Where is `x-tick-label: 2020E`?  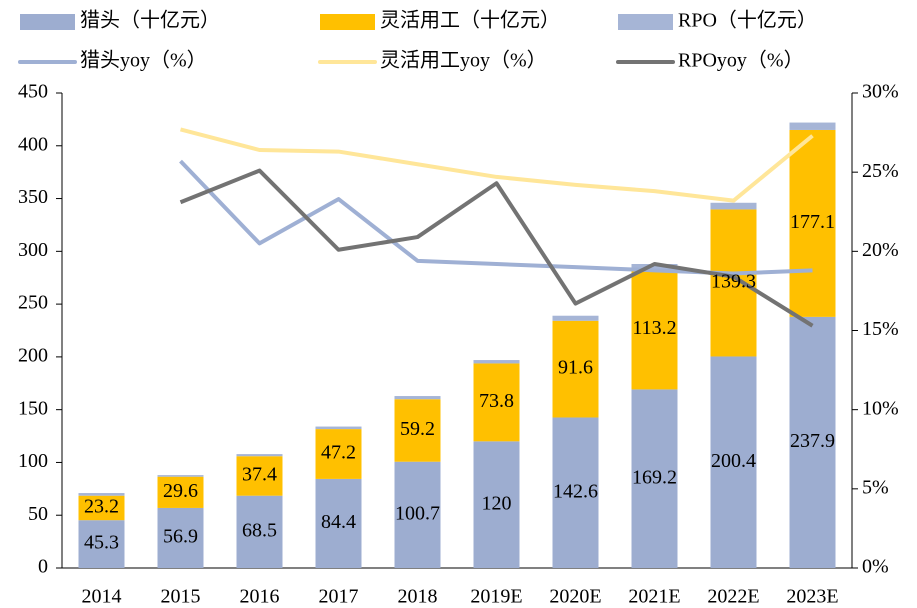 x-tick-label: 2020E is located at coordinates (575, 597).